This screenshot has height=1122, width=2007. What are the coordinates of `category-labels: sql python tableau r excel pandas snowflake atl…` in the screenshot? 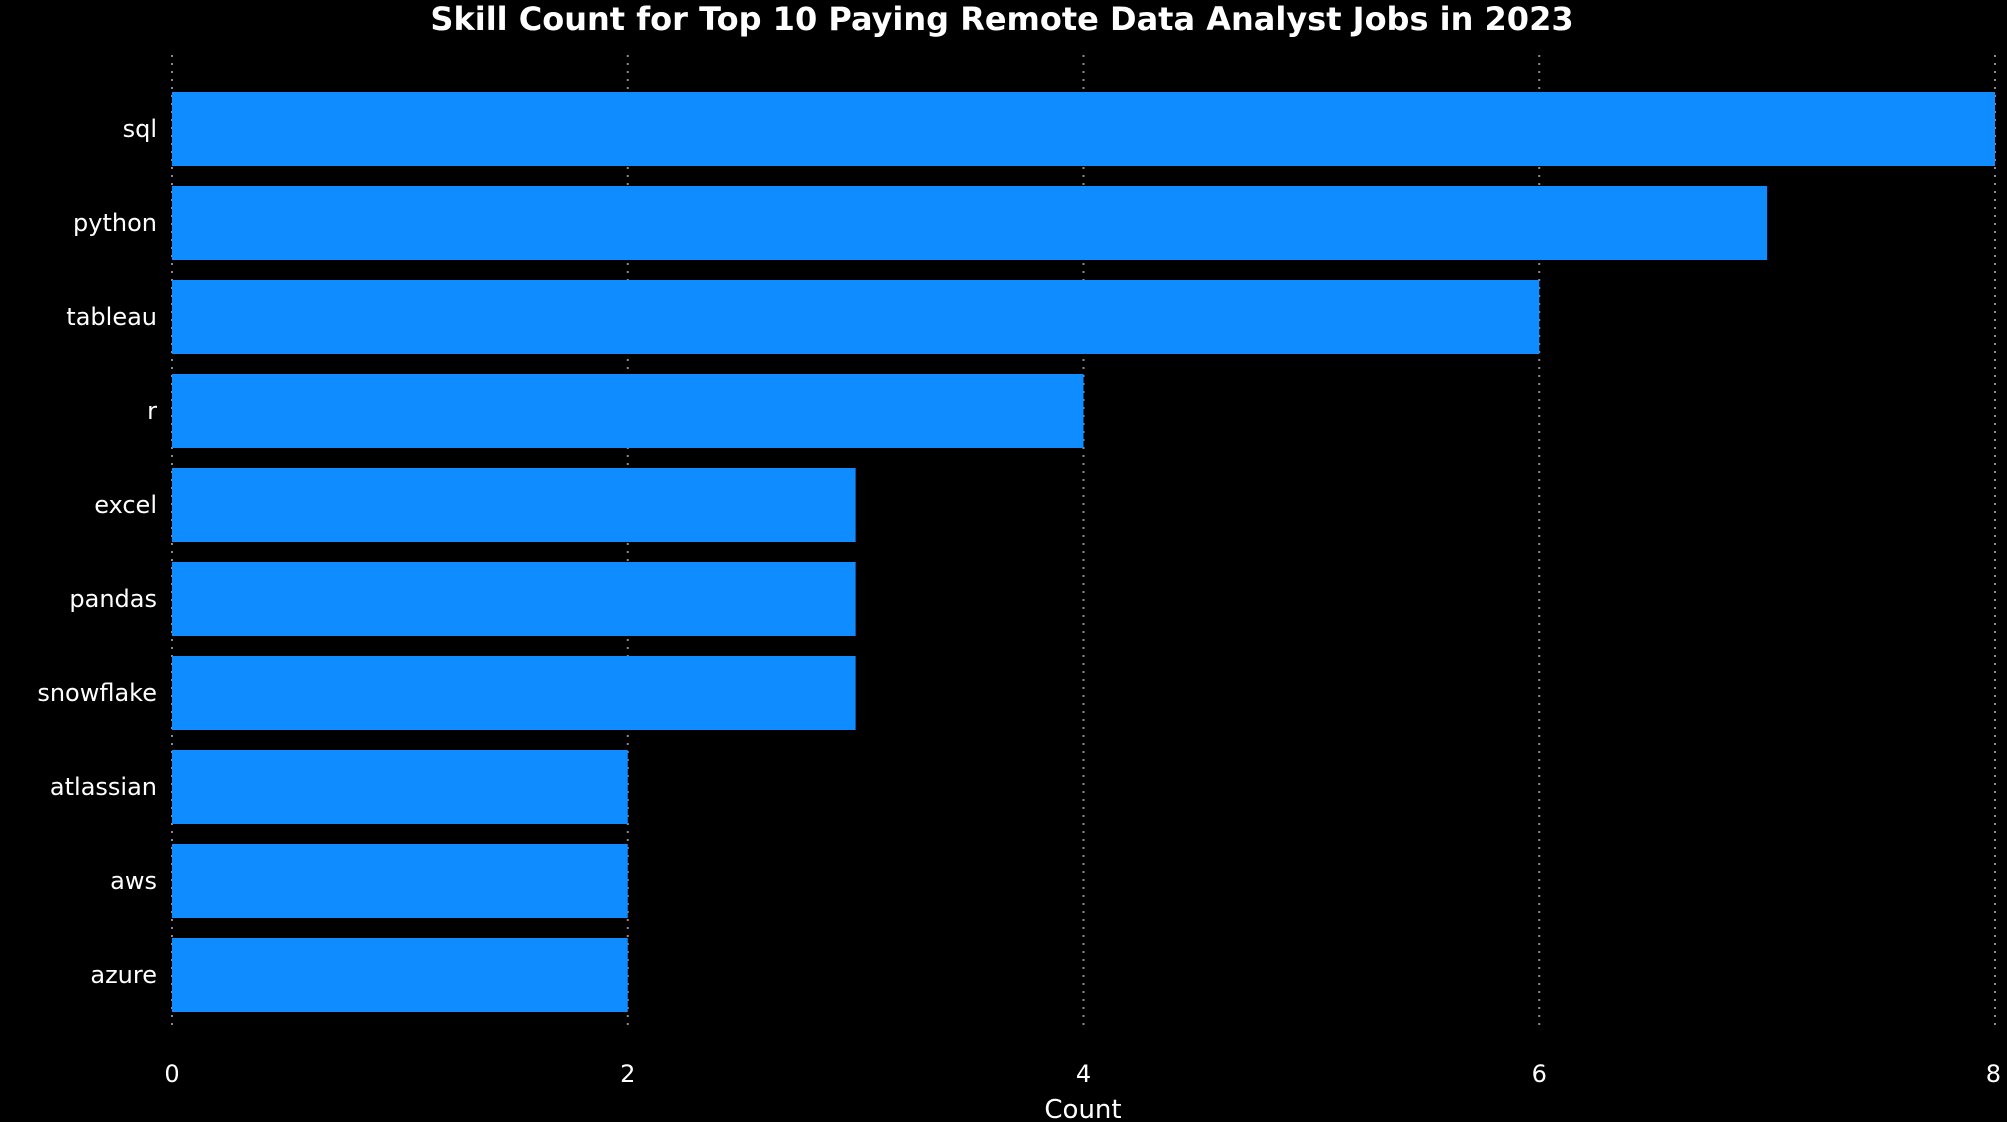 It's located at (97, 552).